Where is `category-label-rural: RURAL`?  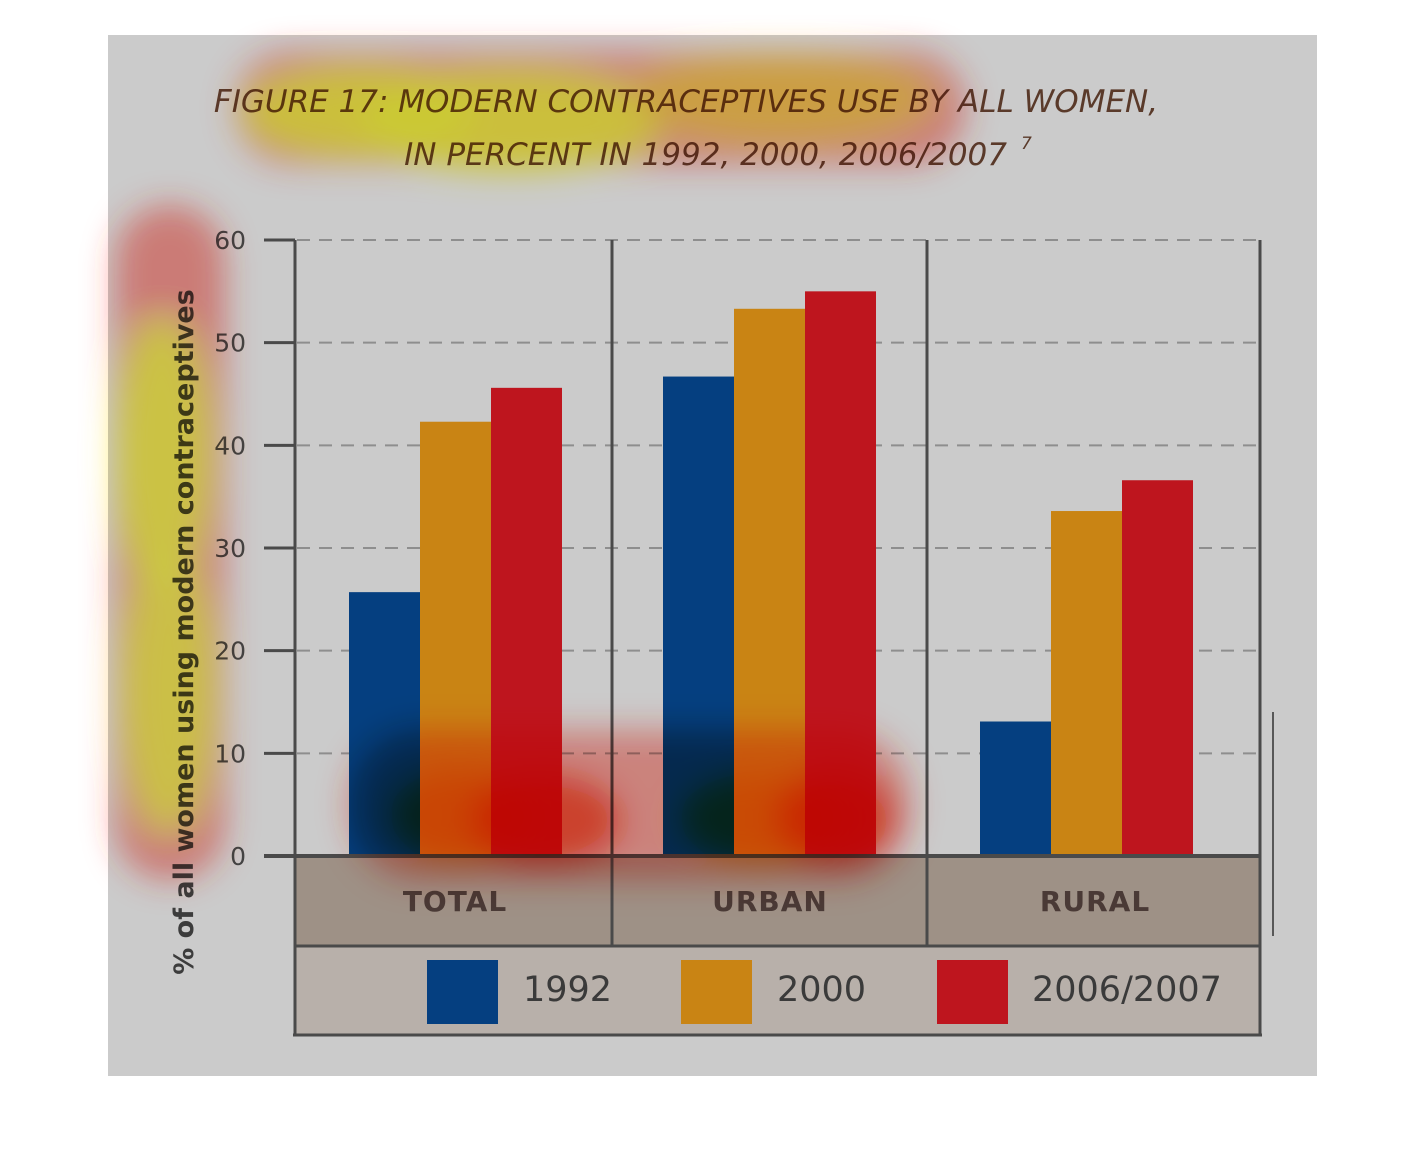 category-label-rural: RURAL is located at coordinates (1095, 901).